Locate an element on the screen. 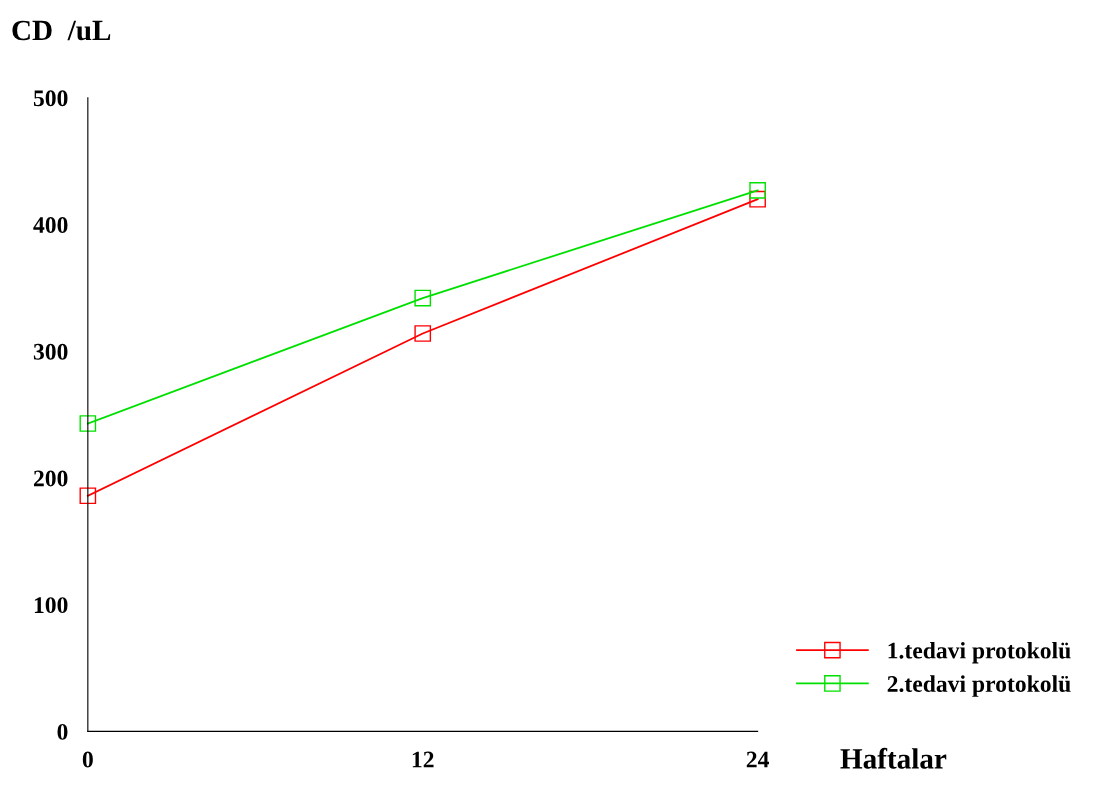 The width and height of the screenshot is (1098, 789). x-tick-label: 12 is located at coordinates (423, 759).